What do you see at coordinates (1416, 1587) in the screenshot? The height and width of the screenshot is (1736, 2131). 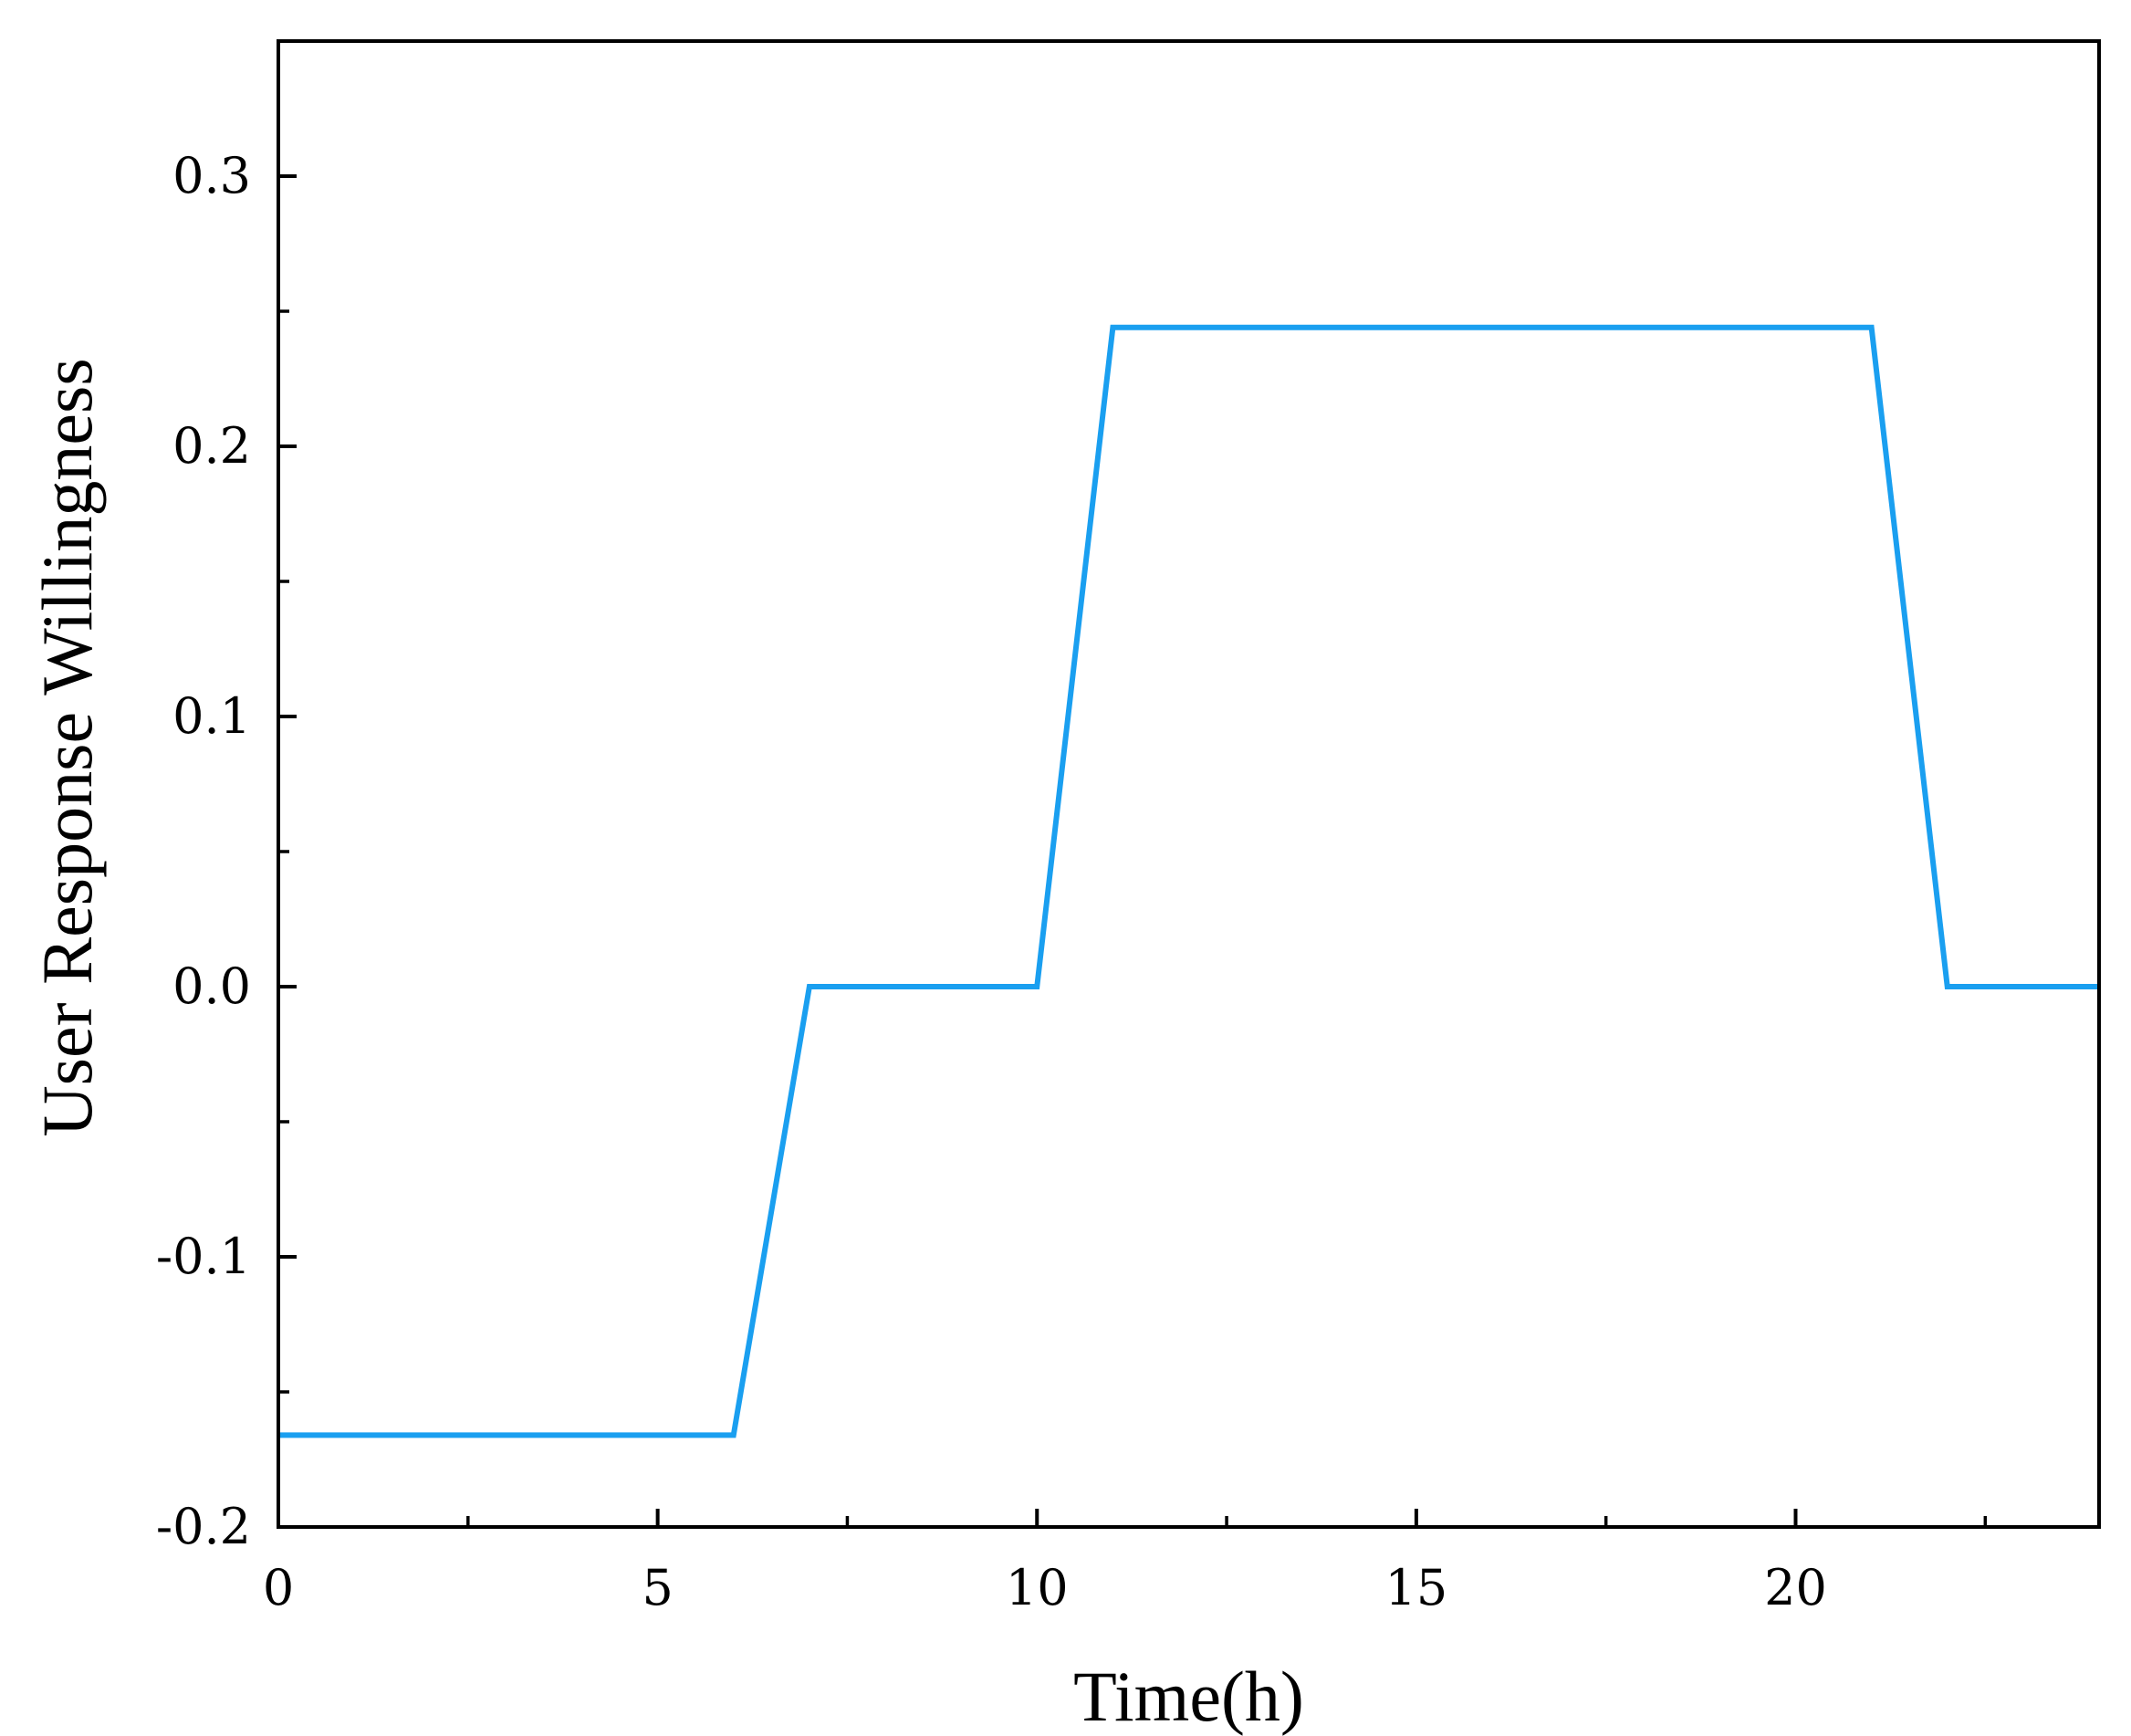 I see `x-tick-label: 15` at bounding box center [1416, 1587].